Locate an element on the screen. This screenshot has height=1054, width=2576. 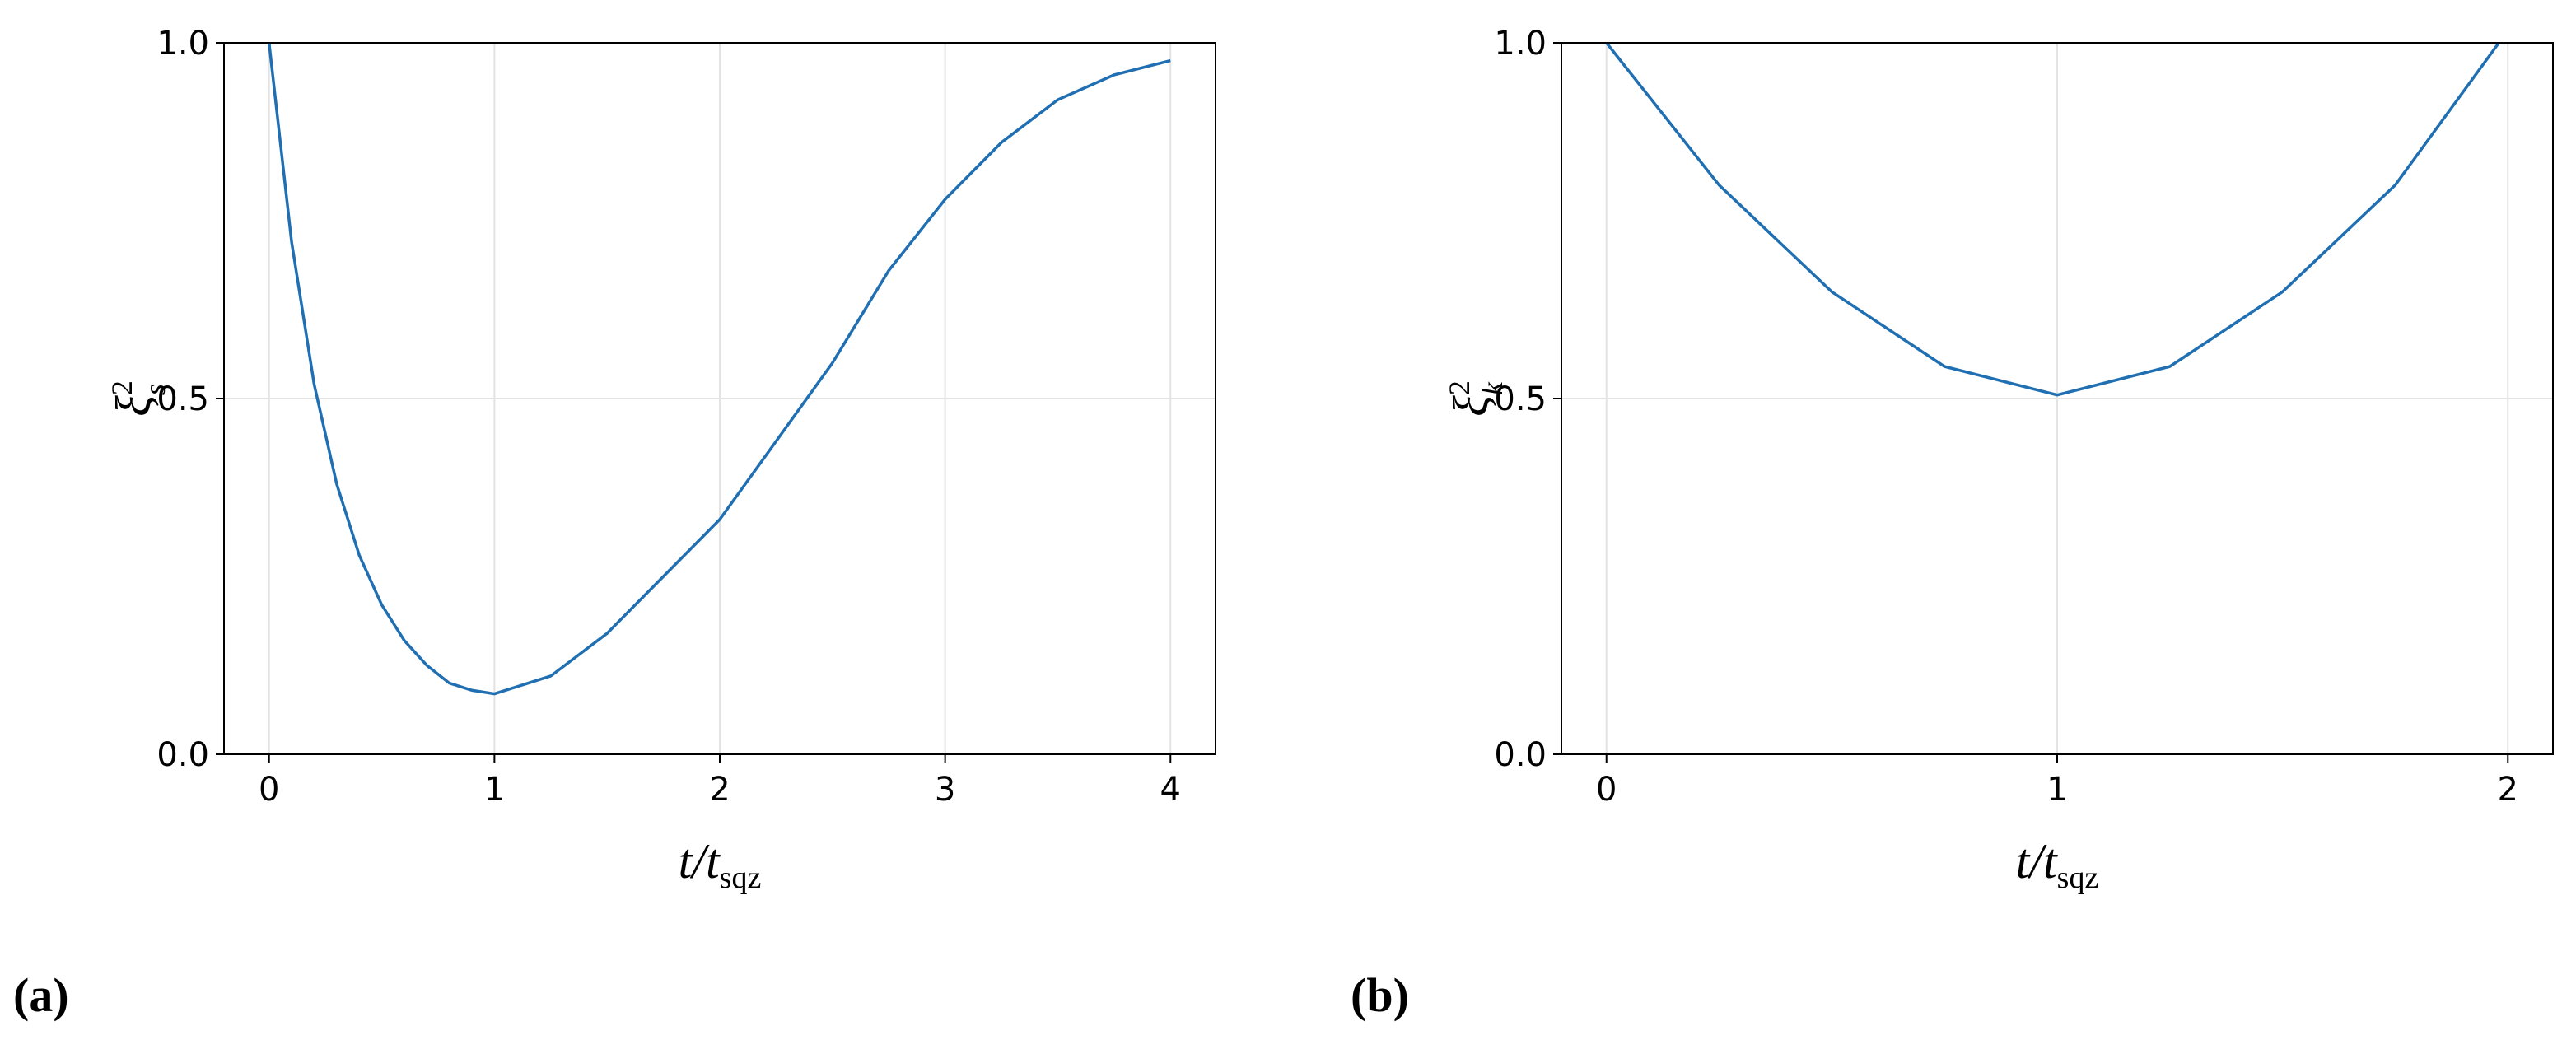
data-line is located at coordinates (2052, 219).